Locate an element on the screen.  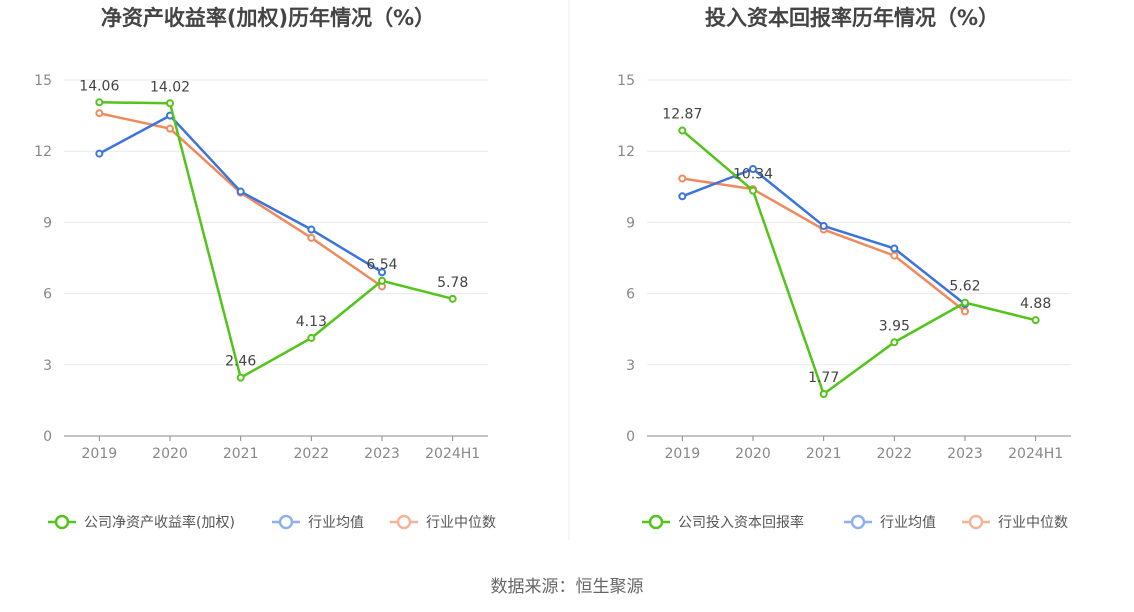
legend-label: 公司净资产收益率(加权) is located at coordinates (159, 522).